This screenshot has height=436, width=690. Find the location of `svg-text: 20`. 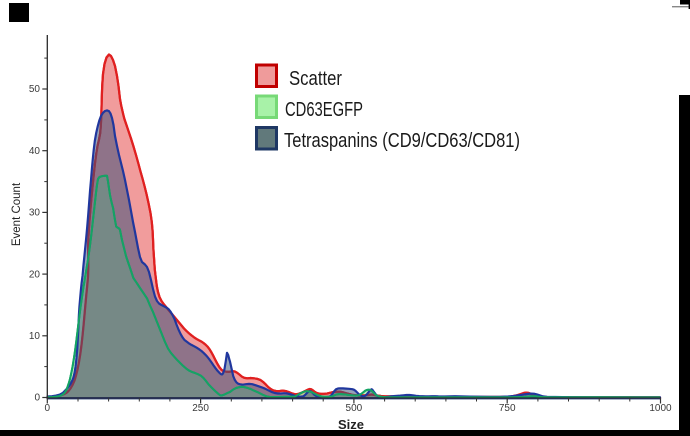

svg-text: 20 is located at coordinates (35, 274).